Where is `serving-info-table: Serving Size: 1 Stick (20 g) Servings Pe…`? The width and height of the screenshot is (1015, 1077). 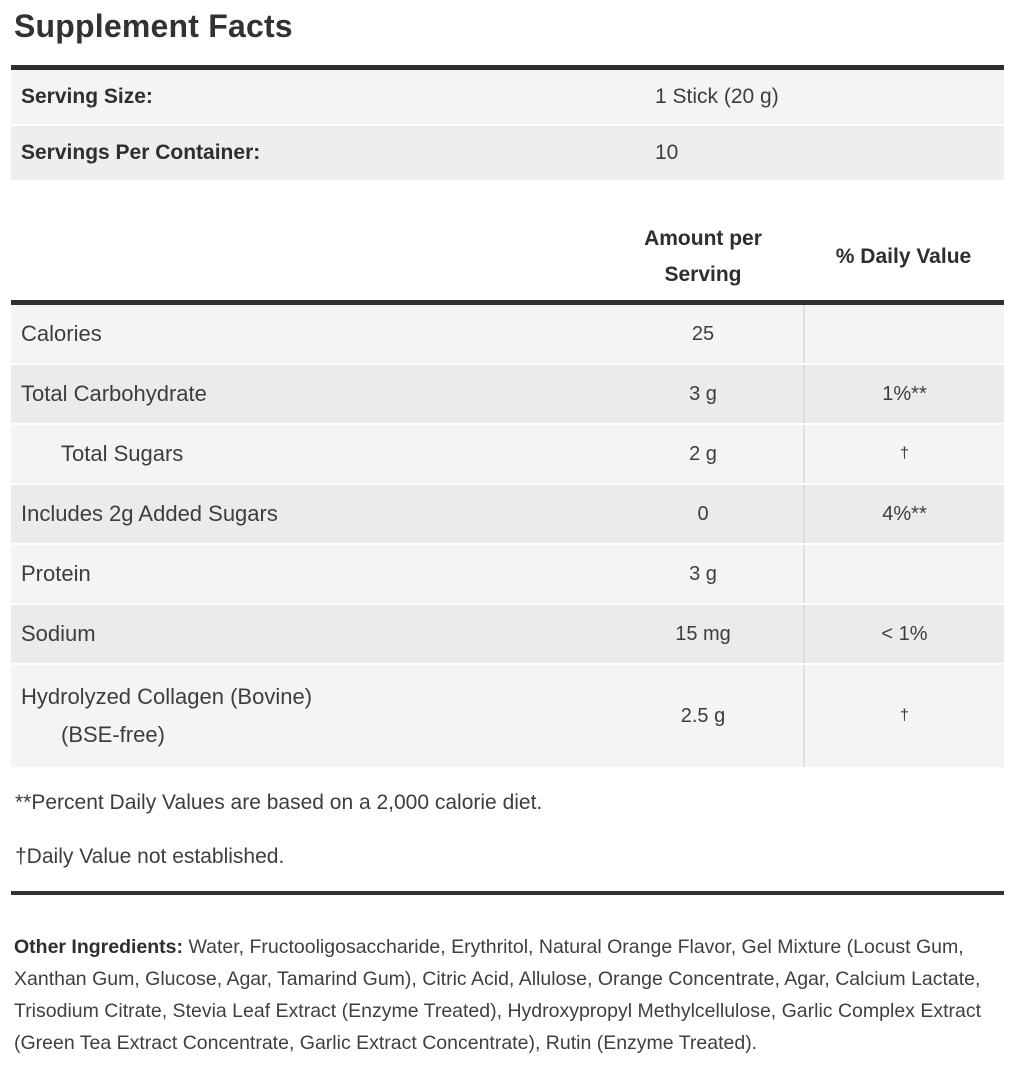
serving-info-table: Serving Size: 1 Stick (20 g) Servings Pe… is located at coordinates (507, 123).